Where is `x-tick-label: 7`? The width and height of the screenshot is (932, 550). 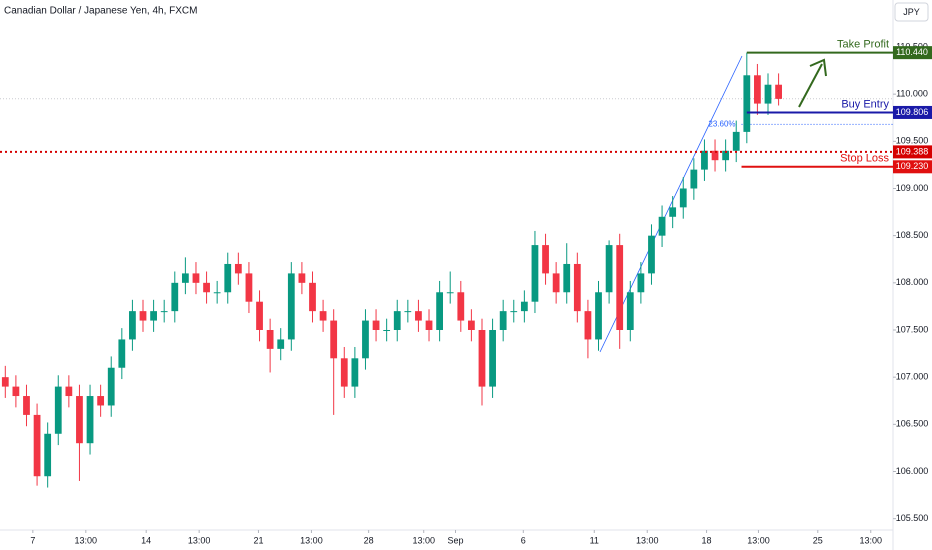
x-tick-label: 7 is located at coordinates (32, 540).